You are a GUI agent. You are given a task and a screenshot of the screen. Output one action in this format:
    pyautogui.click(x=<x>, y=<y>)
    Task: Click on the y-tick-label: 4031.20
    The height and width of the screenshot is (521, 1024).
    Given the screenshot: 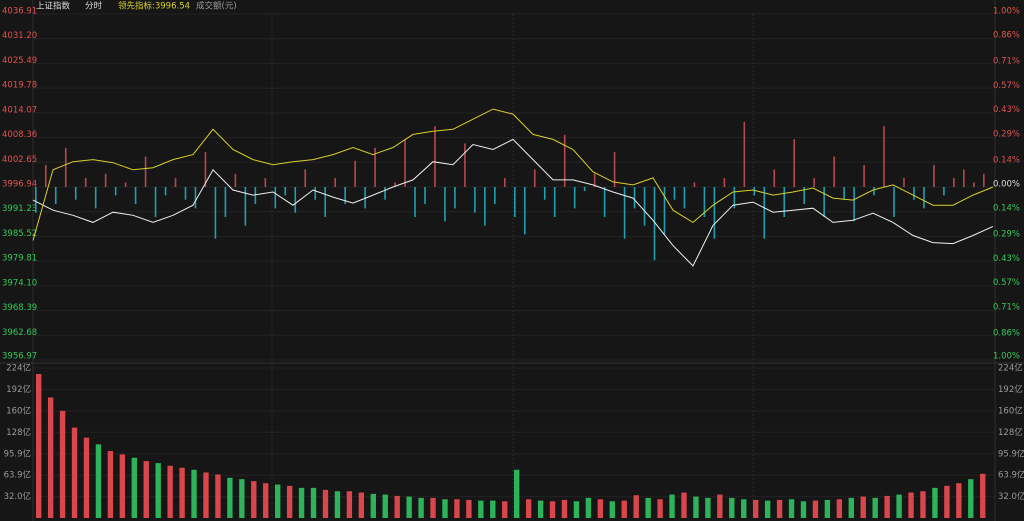 What is the action you would take?
    pyautogui.click(x=19, y=36)
    